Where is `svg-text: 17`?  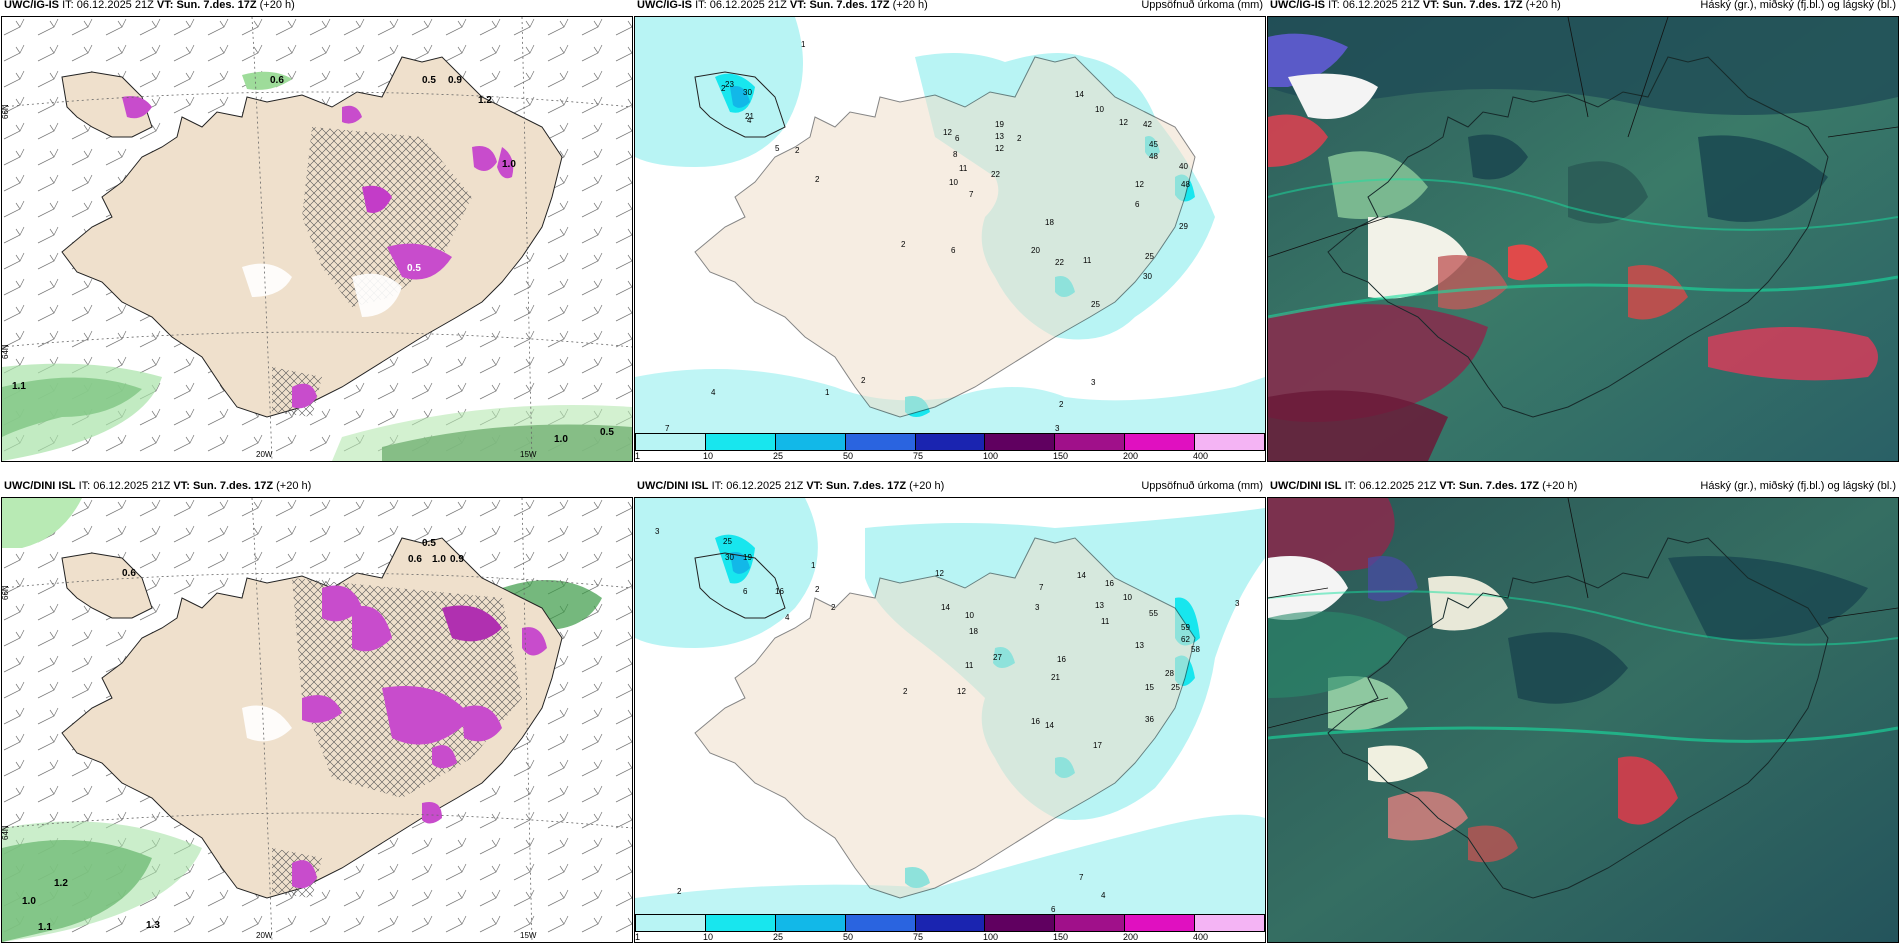
svg-text: 17 is located at coordinates (1097, 745).